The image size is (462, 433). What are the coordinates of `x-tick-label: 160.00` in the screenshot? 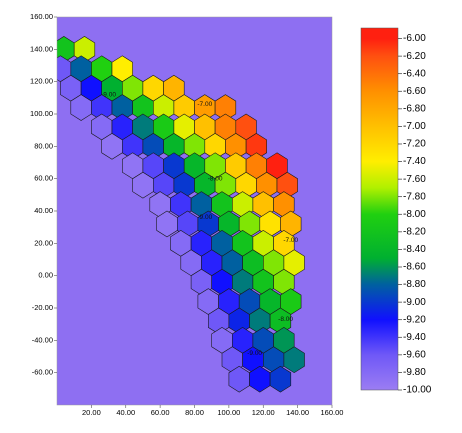 It's located at (332, 412).